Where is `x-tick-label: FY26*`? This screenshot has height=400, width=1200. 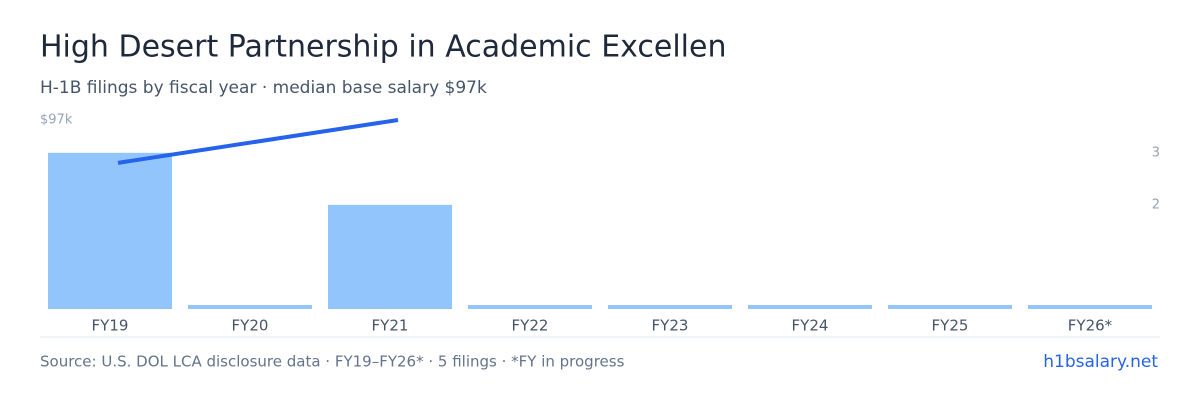
x-tick-label: FY26* is located at coordinates (1090, 326).